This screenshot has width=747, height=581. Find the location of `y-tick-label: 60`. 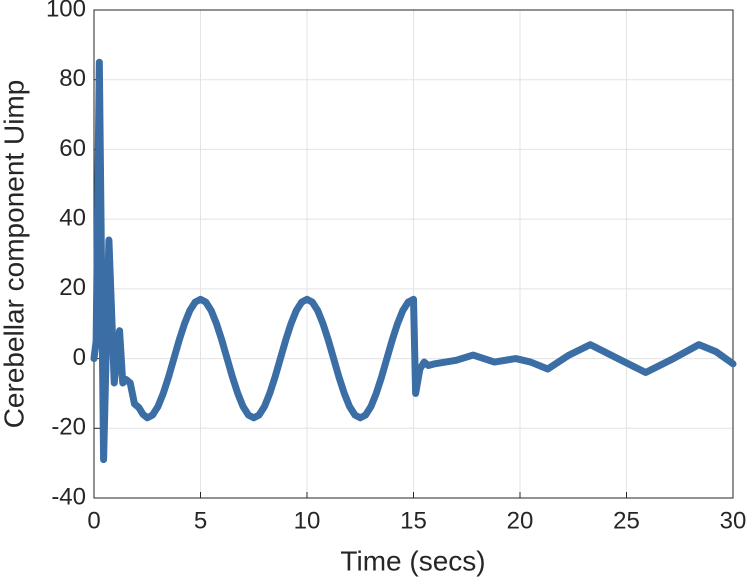

y-tick-label: 60 is located at coordinates (72, 148).